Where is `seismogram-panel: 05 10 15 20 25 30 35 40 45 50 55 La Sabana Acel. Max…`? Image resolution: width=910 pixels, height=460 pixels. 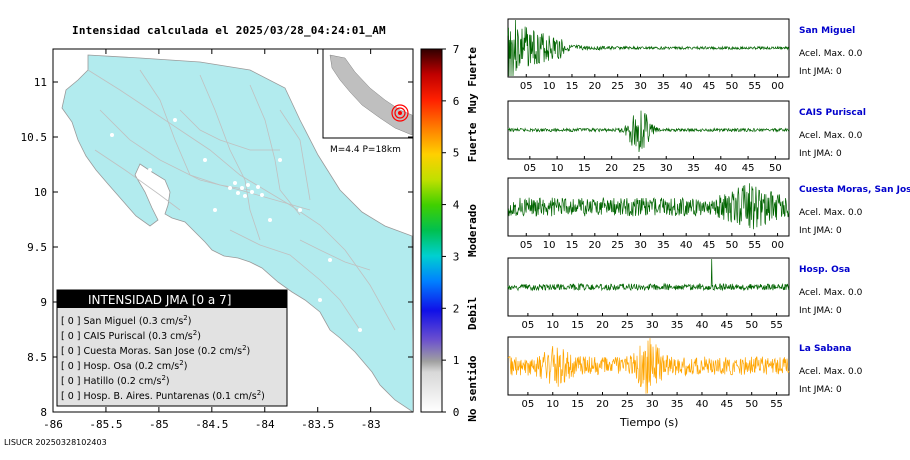
seismogram-panel: 05 10 15 20 25 30 35 40 45 50 55 La Sabana Acel. Max… is located at coordinates (685, 373).